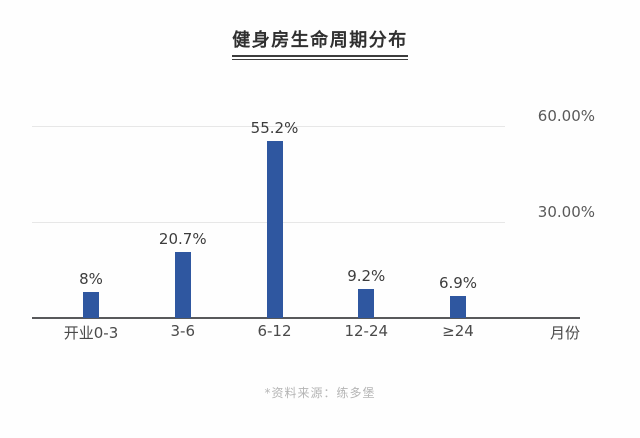 The image size is (640, 438). I want to click on gridline, so click(268, 126).